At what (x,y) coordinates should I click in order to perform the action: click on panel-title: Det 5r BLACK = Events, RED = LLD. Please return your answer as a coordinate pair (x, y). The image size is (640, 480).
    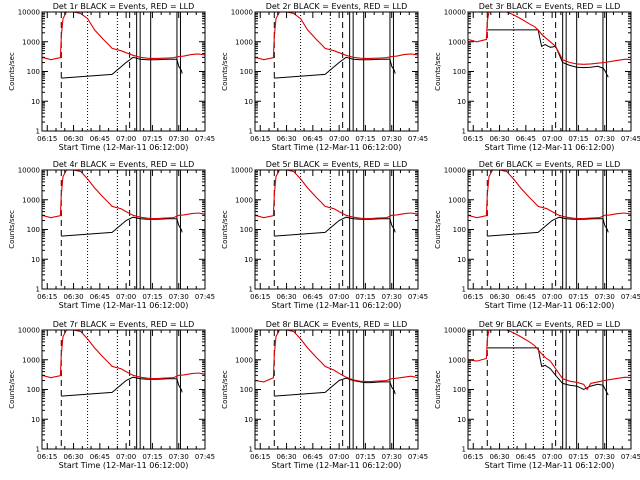
    Looking at the image, I should click on (337, 164).